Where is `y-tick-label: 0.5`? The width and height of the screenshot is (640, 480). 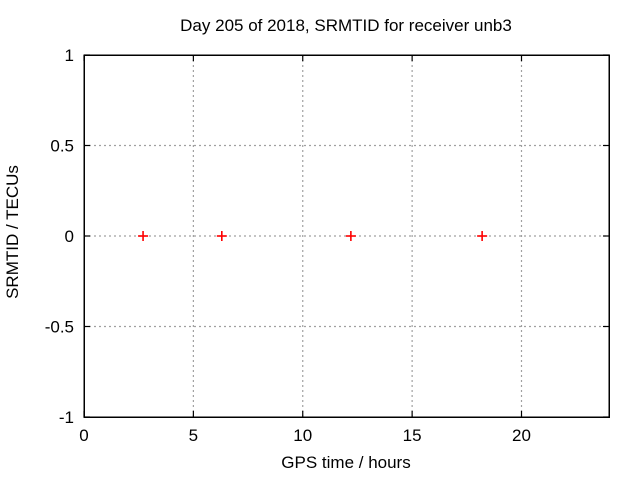
y-tick-label: 0.5 is located at coordinates (62, 146).